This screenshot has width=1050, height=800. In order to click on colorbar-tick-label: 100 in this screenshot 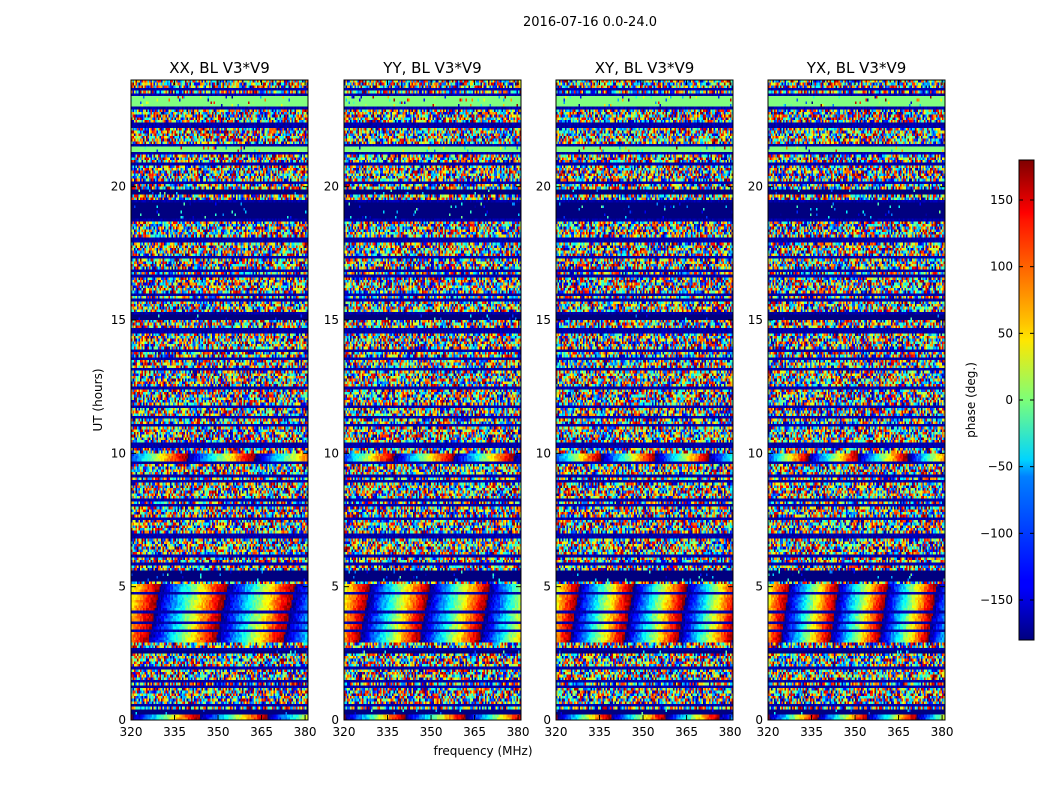, I will do `click(1001, 267)`.